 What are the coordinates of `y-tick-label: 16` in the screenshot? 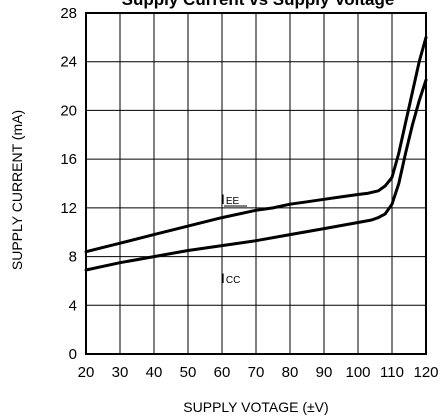 It's located at (68, 159).